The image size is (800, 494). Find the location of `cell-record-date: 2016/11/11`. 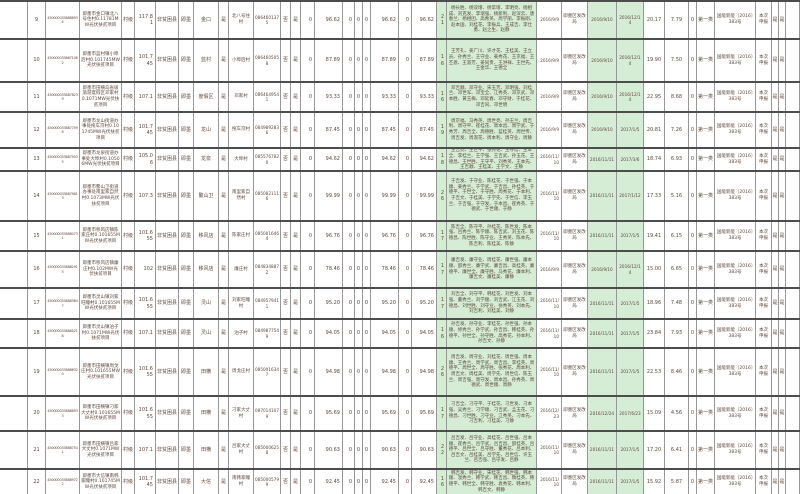

cell-record-date: 2016/11/11 is located at coordinates (602, 303).